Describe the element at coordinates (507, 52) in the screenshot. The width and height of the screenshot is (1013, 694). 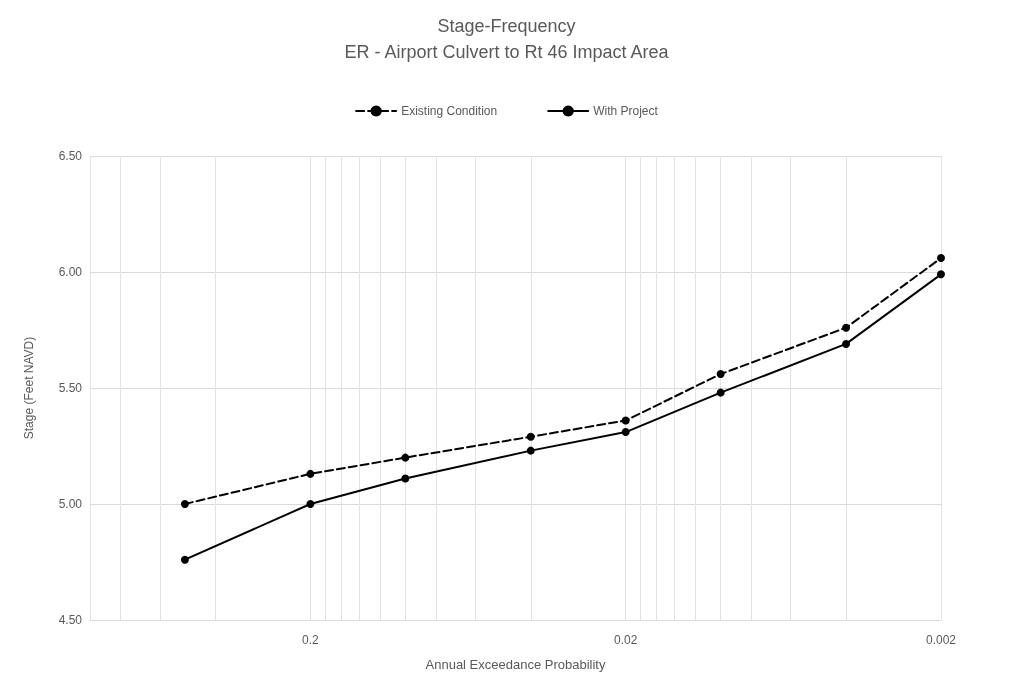
I see `chart-subtitle: ER - Airport Culvert to Rt 46 Impact Area` at that location.